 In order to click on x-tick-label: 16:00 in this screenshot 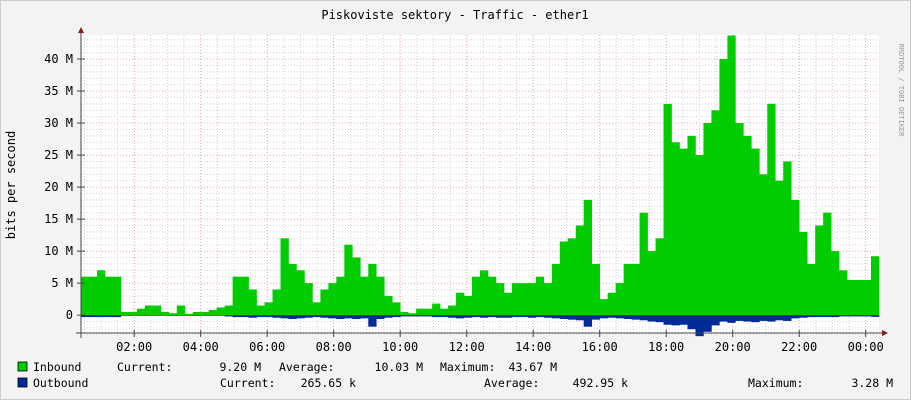, I will do `click(600, 347)`.